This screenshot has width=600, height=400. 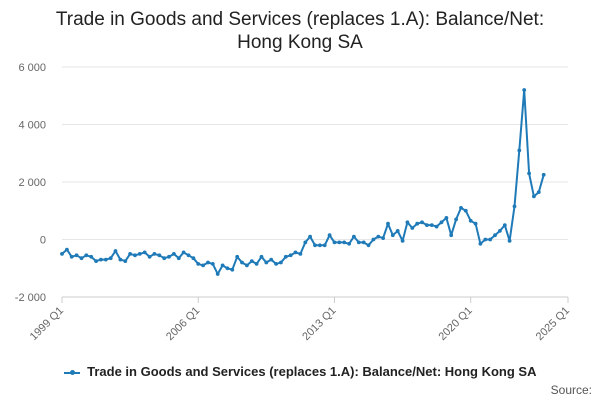 I want to click on y-tick-label: 0, so click(x=43, y=241).